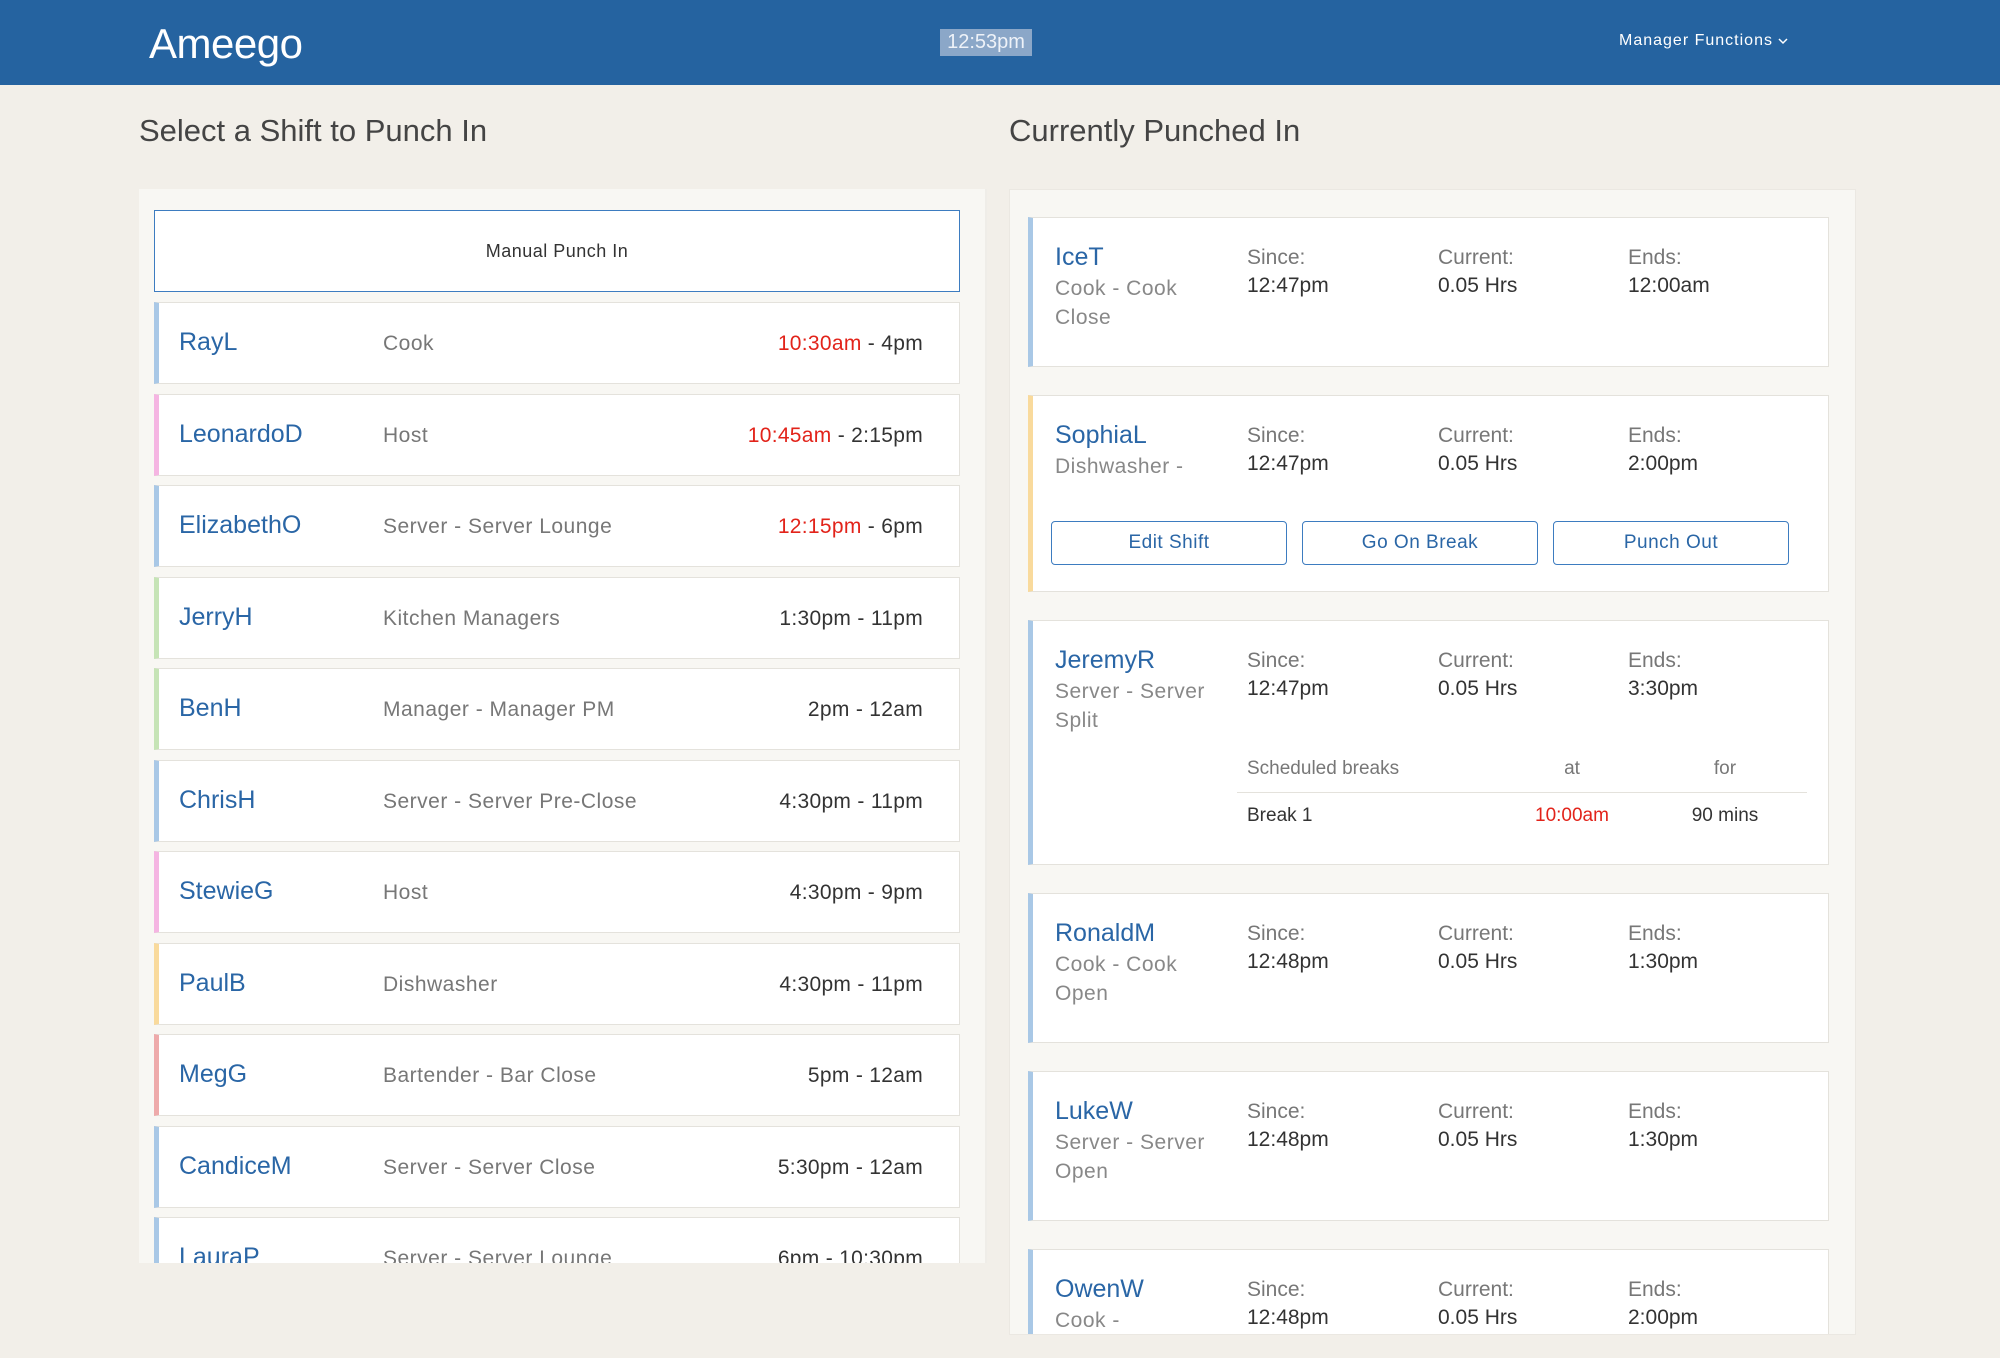 Image resolution: width=2000 pixels, height=1358 pixels. I want to click on shift-time: 1:30pm - 11pm, so click(851, 619).